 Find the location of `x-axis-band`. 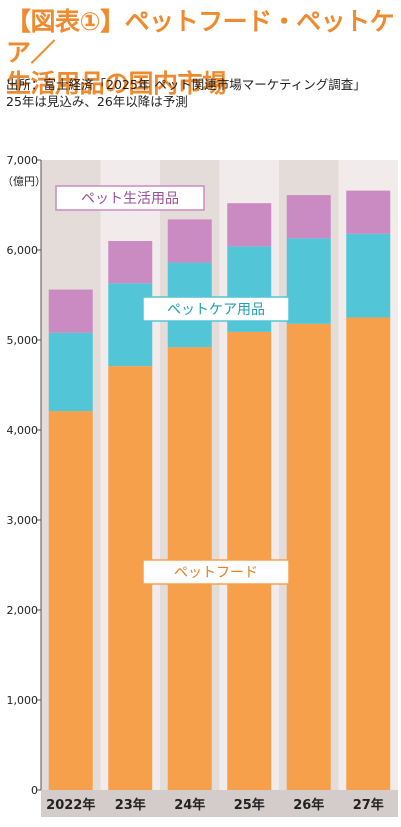

x-axis-band is located at coordinates (219, 803).